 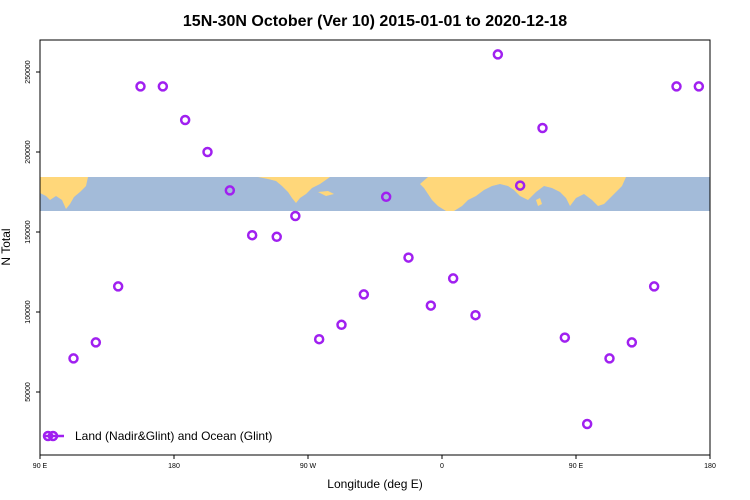 I want to click on world-map-band, so click(x=375, y=194).